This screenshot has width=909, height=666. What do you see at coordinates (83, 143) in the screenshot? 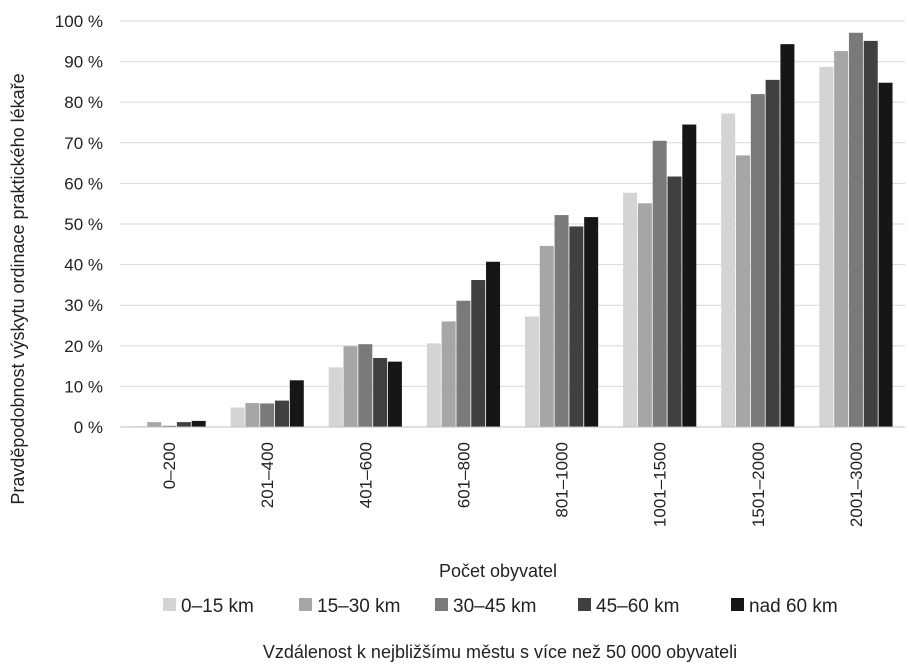
I see `y-tick-label: 70 %` at bounding box center [83, 143].